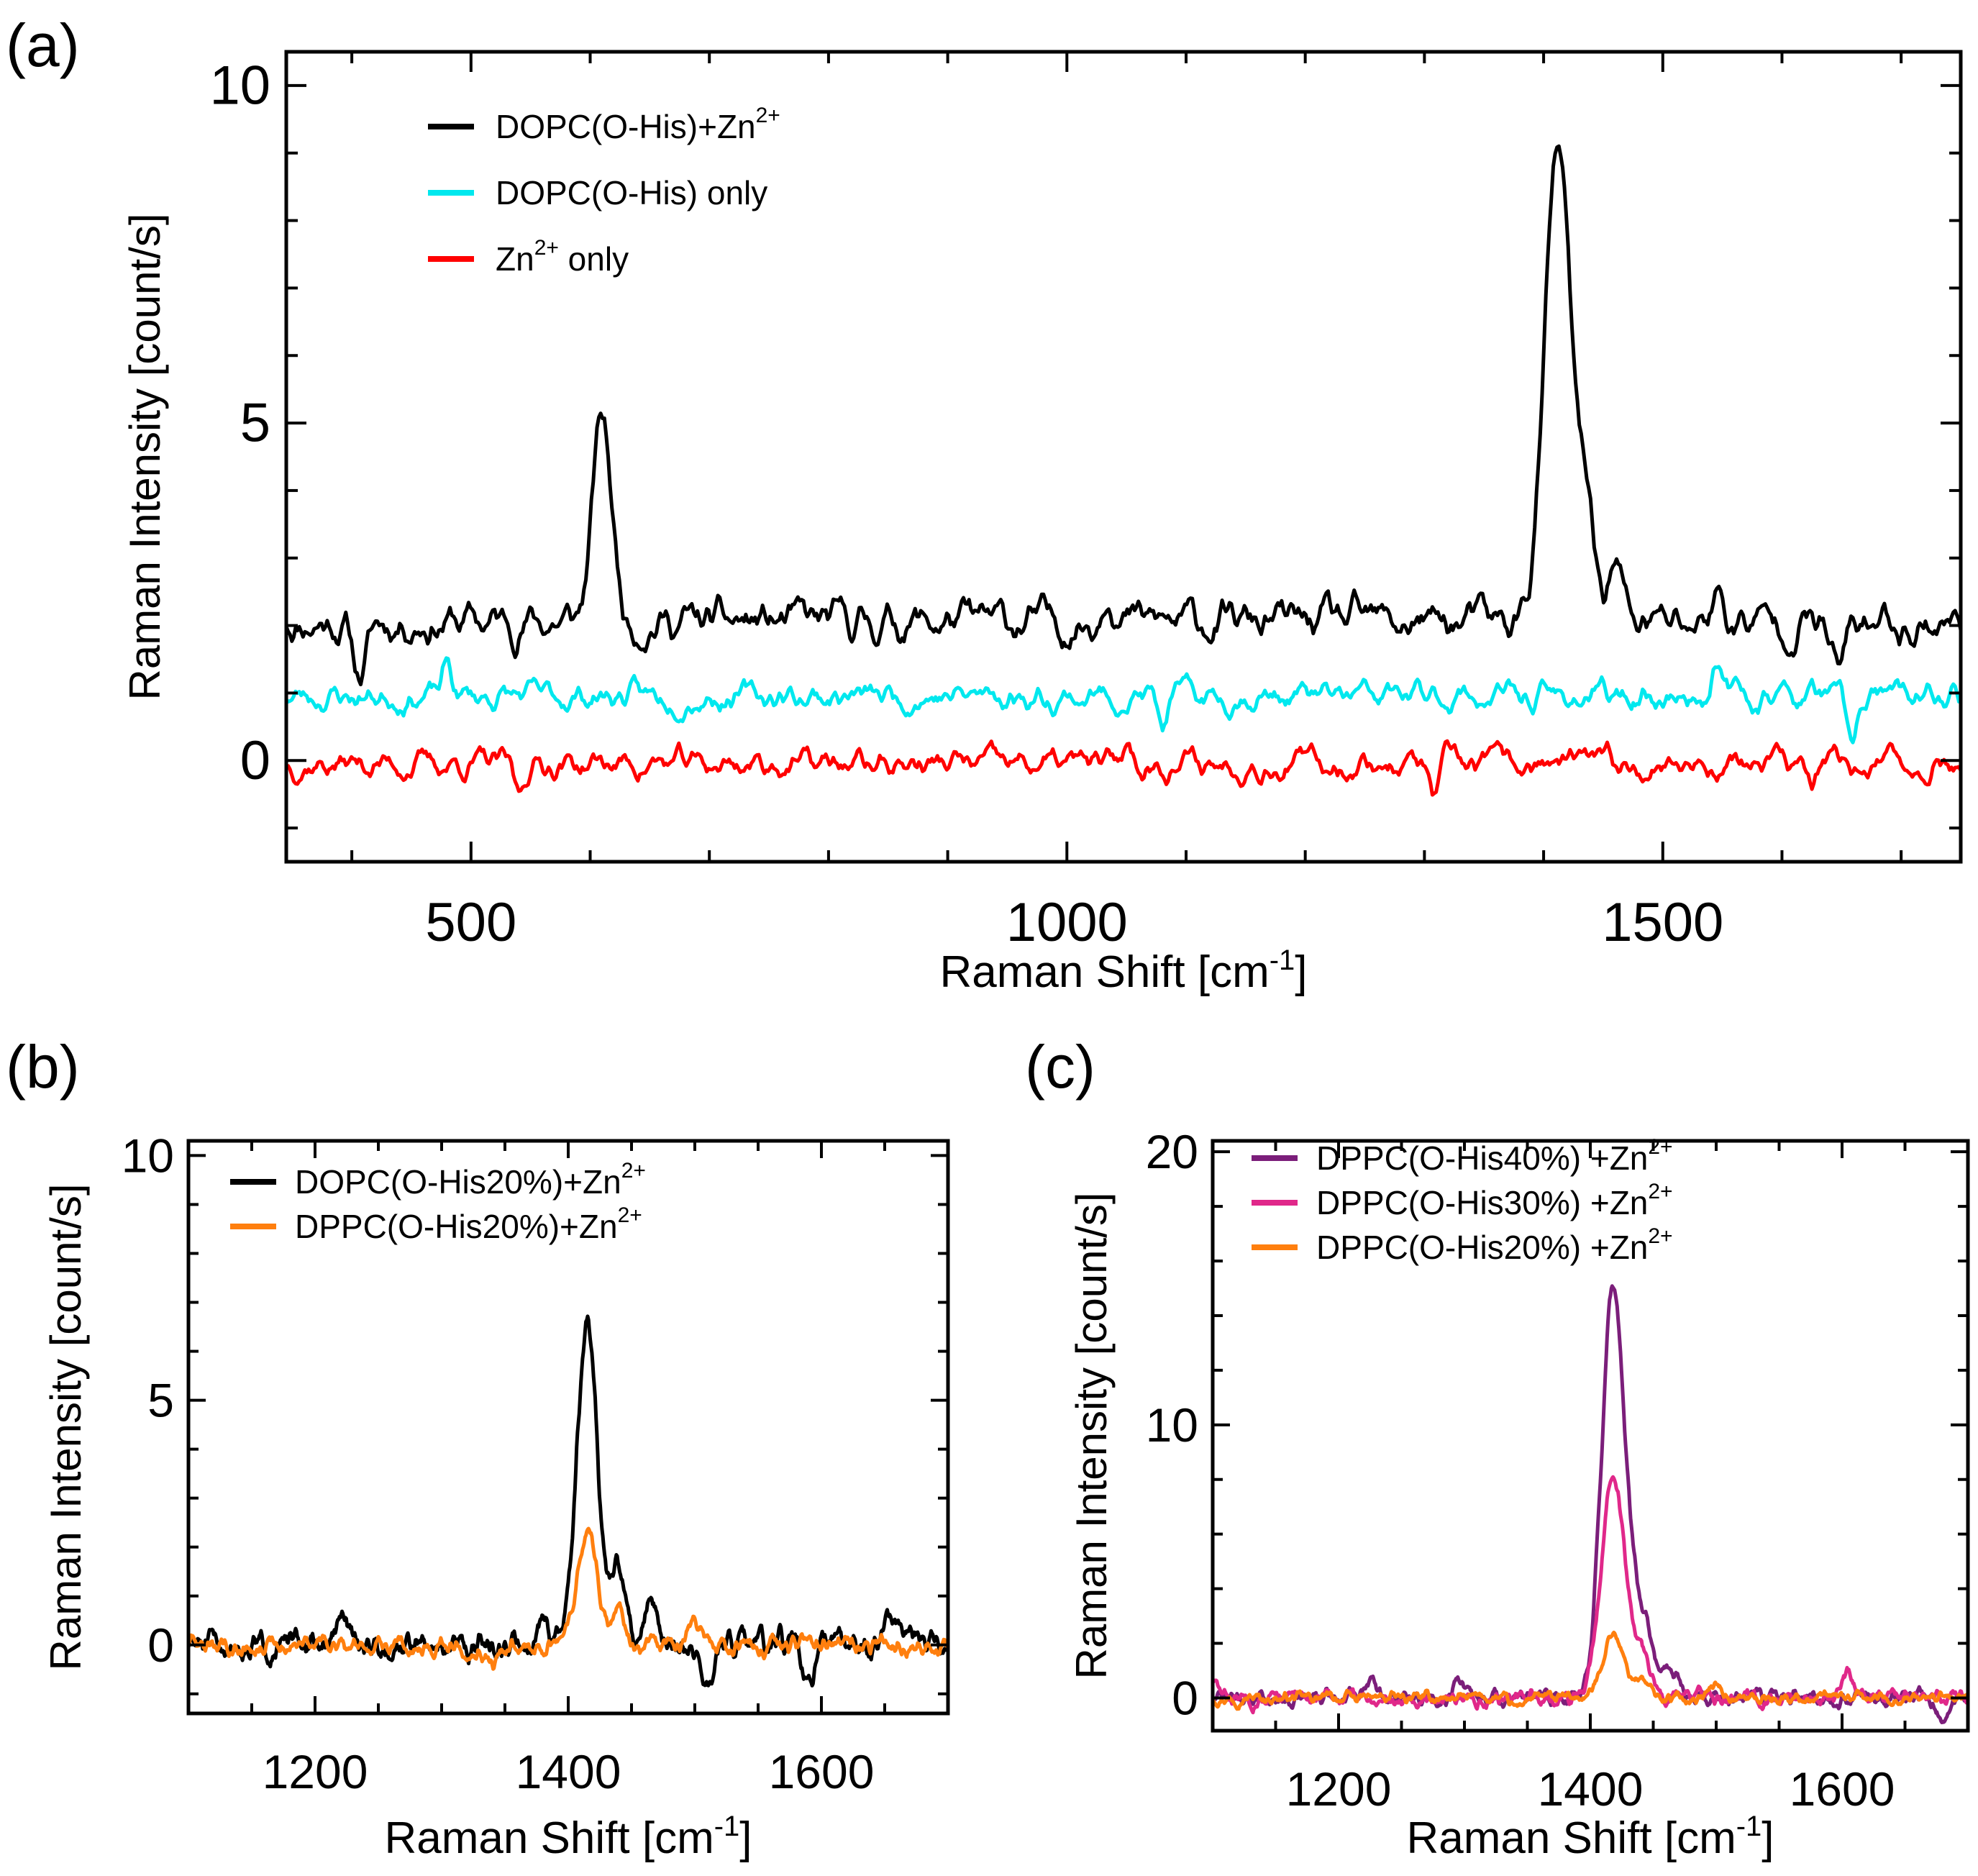  What do you see at coordinates (145, 457) in the screenshot?
I see `y-axis-label-a: Raman Intensity [count/s]` at bounding box center [145, 457].